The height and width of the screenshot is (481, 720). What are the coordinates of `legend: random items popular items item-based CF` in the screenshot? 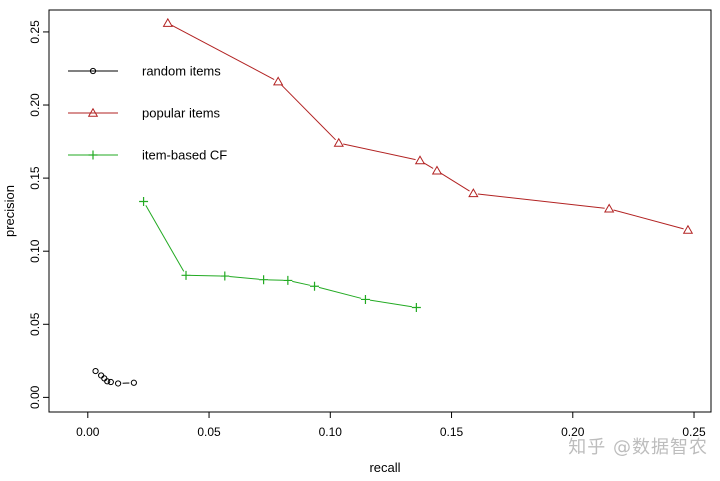 It's located at (147, 113).